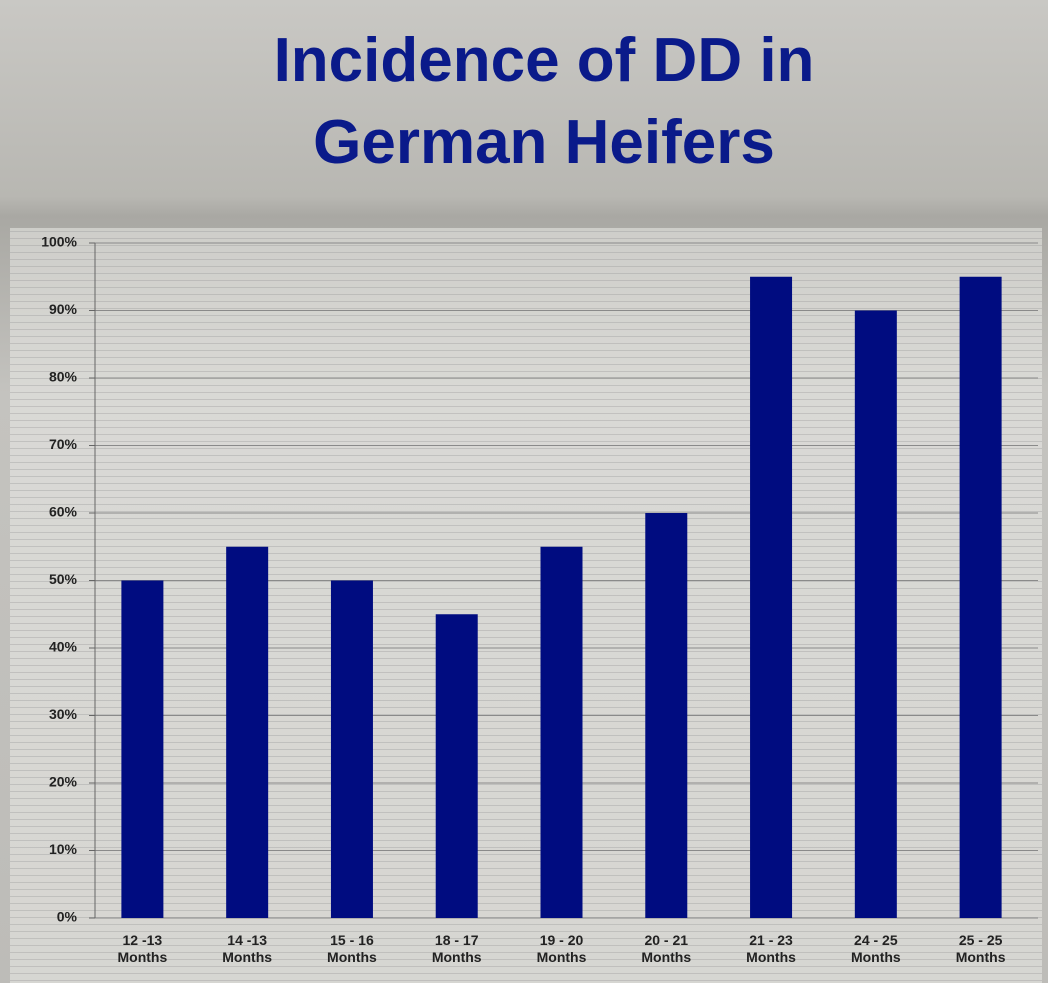  I want to click on x-tick-label: 14 -13 Months, so click(247, 948).